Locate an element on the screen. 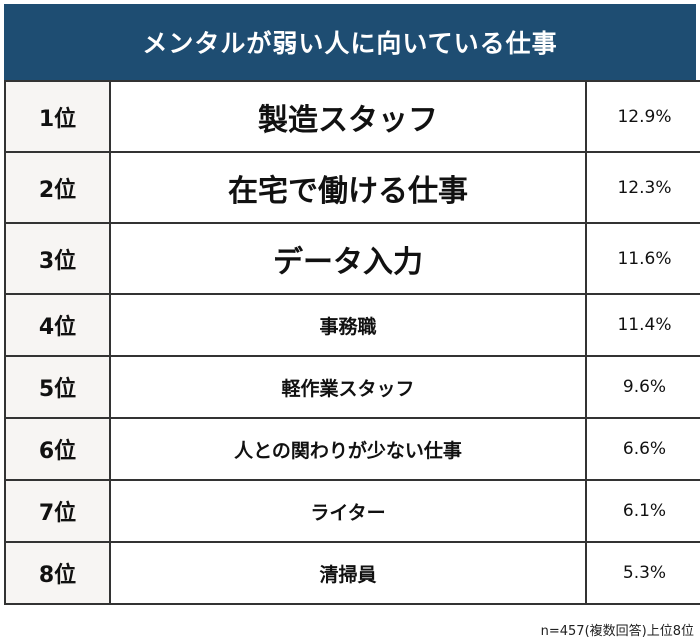 Image resolution: width=700 pixels, height=640 pixels. job-cell: 清掃員 is located at coordinates (348, 573).